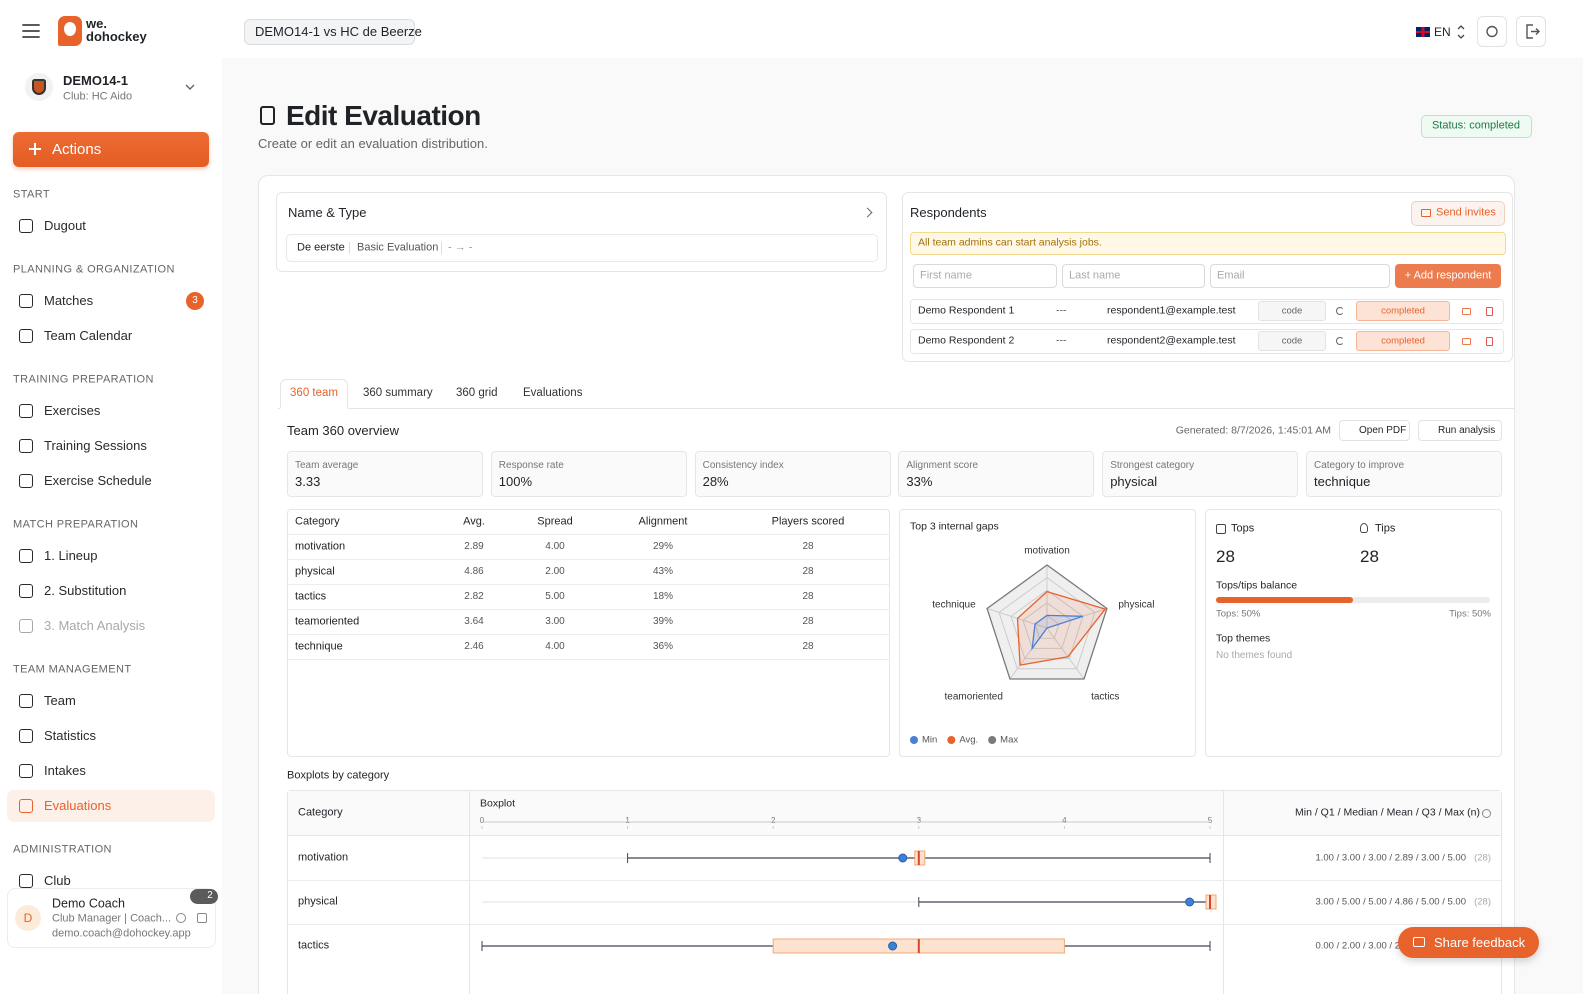  Describe the element at coordinates (85, 591) in the screenshot. I see `nav-label: 2. Substitution` at that location.